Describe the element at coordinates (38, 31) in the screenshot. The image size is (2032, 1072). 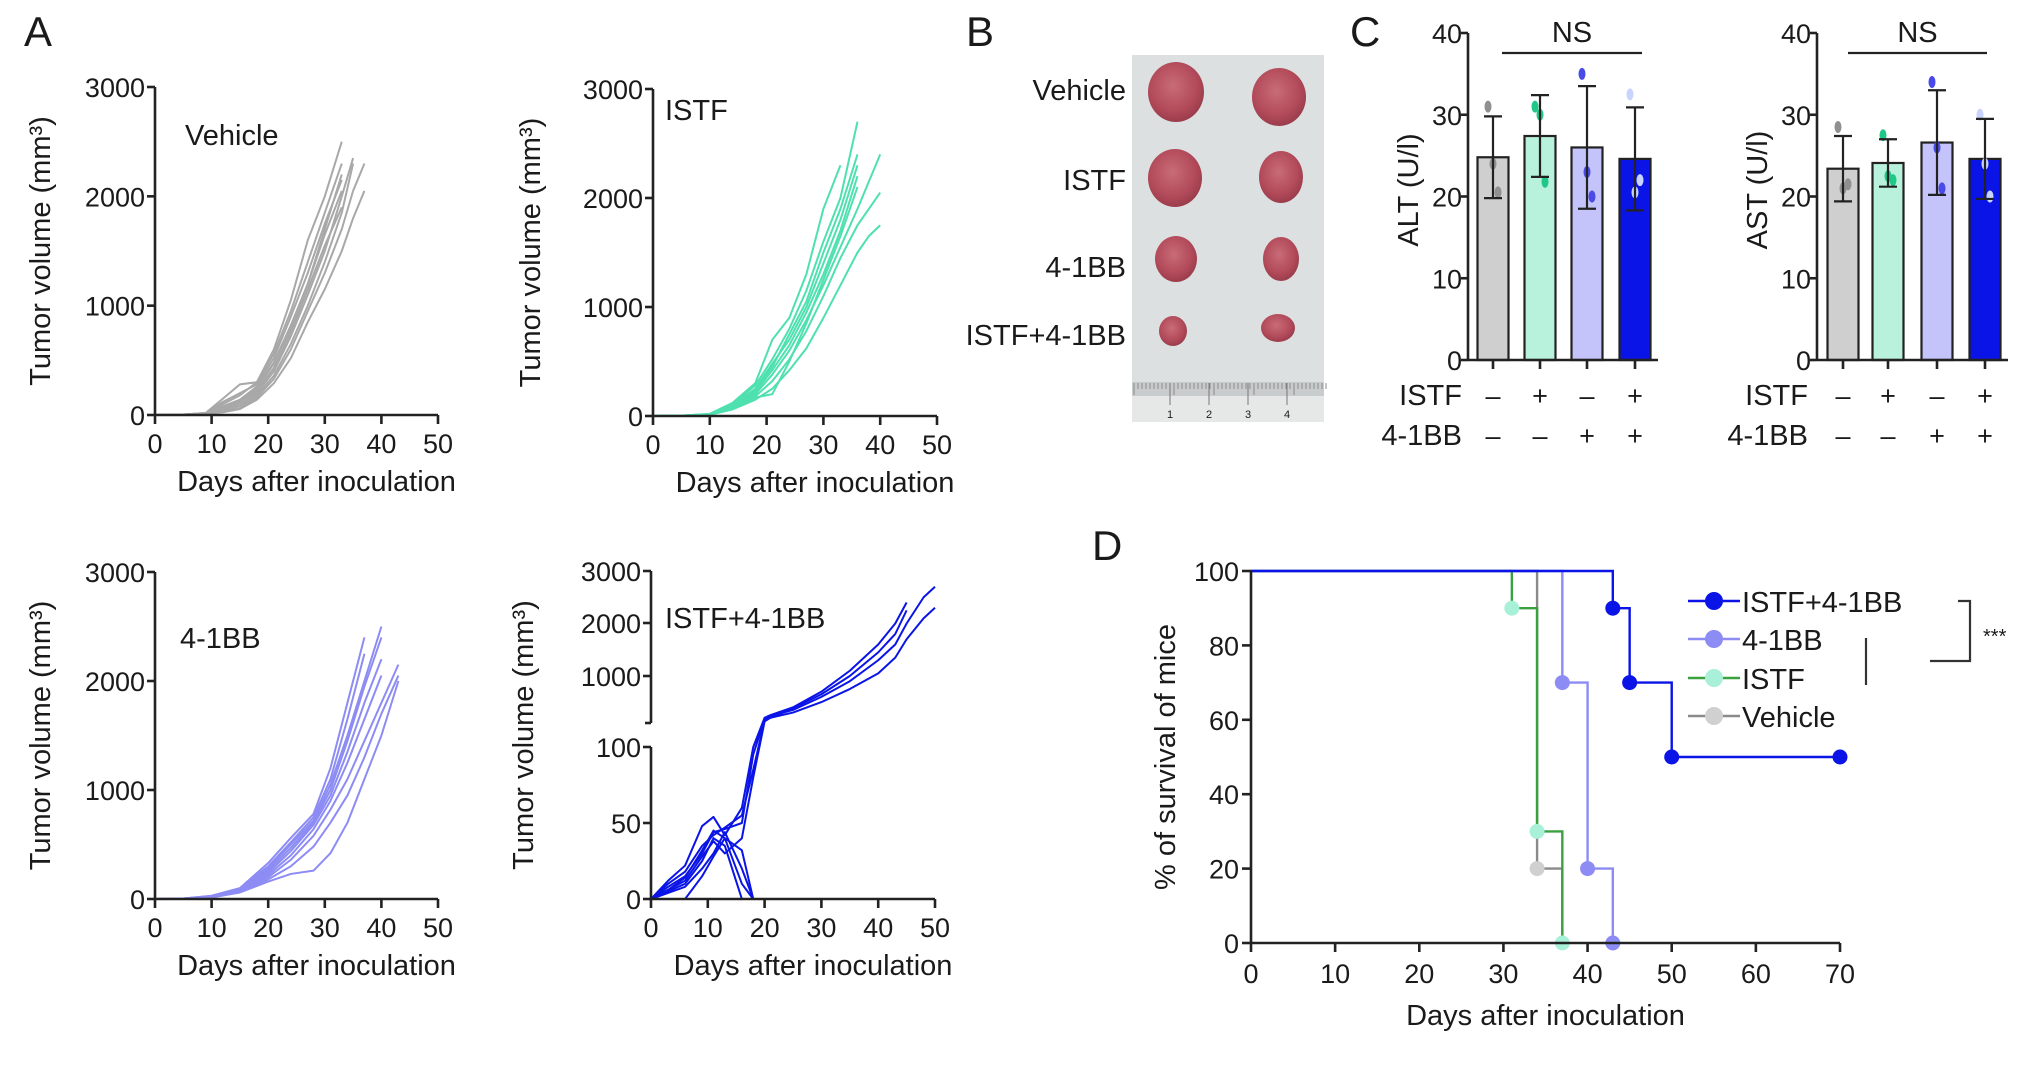
I see `panel-label-a: A` at that location.